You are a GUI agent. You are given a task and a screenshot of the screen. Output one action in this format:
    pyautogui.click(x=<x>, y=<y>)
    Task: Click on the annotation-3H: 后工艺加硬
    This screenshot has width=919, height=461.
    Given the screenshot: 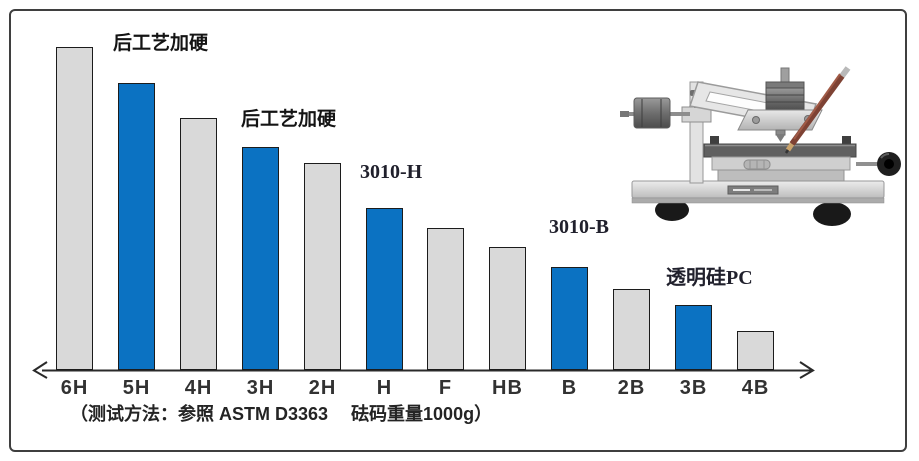 What is the action you would take?
    pyautogui.click(x=289, y=119)
    